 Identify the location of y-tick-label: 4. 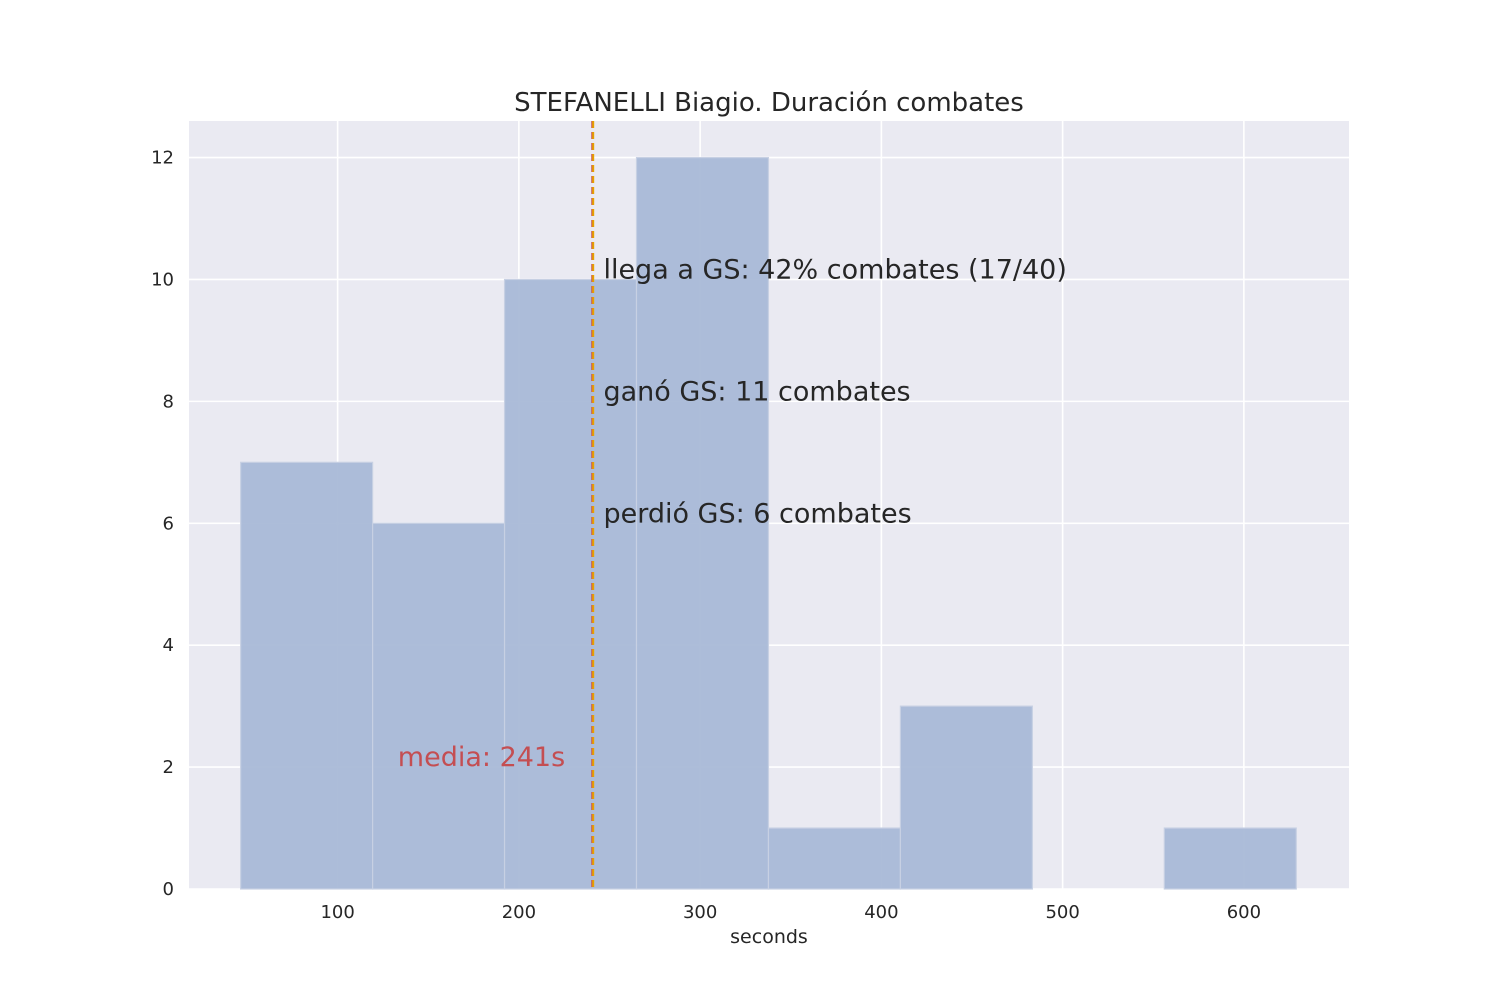
(168, 645).